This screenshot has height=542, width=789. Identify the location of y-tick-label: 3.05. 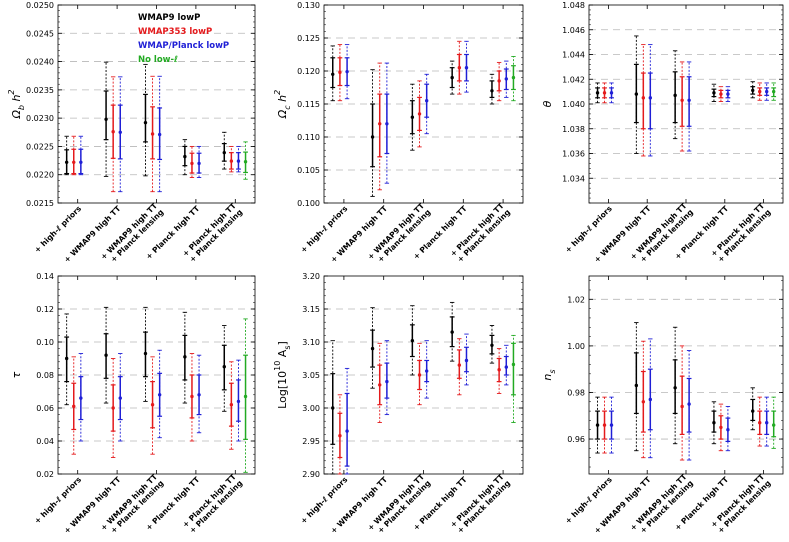
(311, 375).